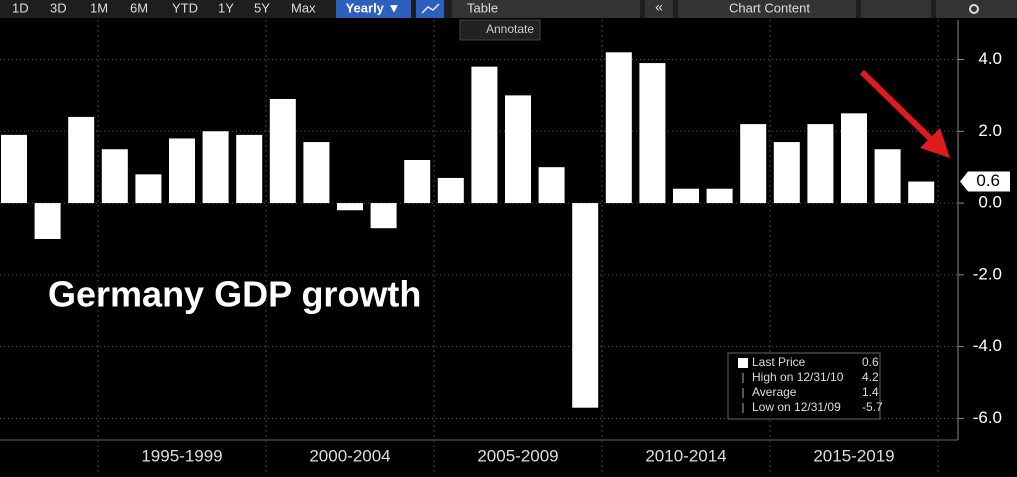 Image resolution: width=1017 pixels, height=477 pixels. I want to click on annotate-label: Annotate, so click(510, 29).